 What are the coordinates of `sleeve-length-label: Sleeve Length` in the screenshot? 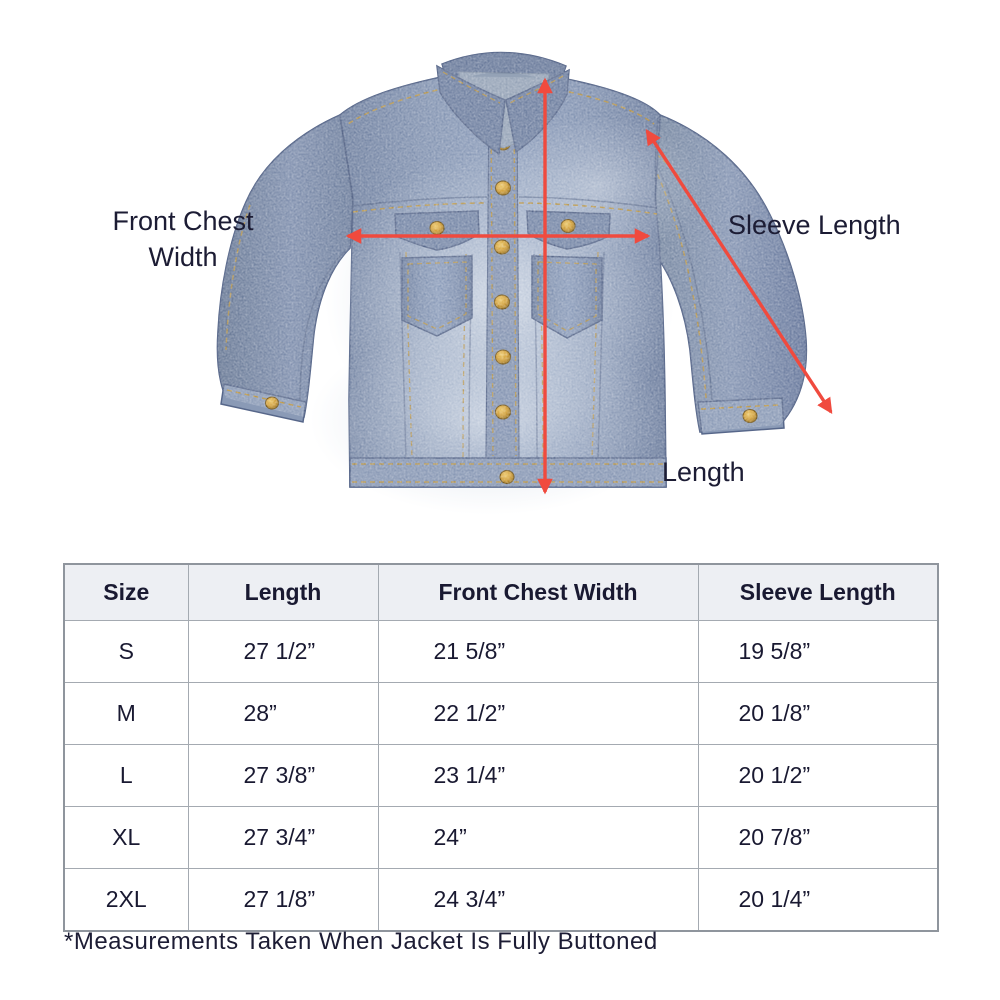 It's located at (814, 225).